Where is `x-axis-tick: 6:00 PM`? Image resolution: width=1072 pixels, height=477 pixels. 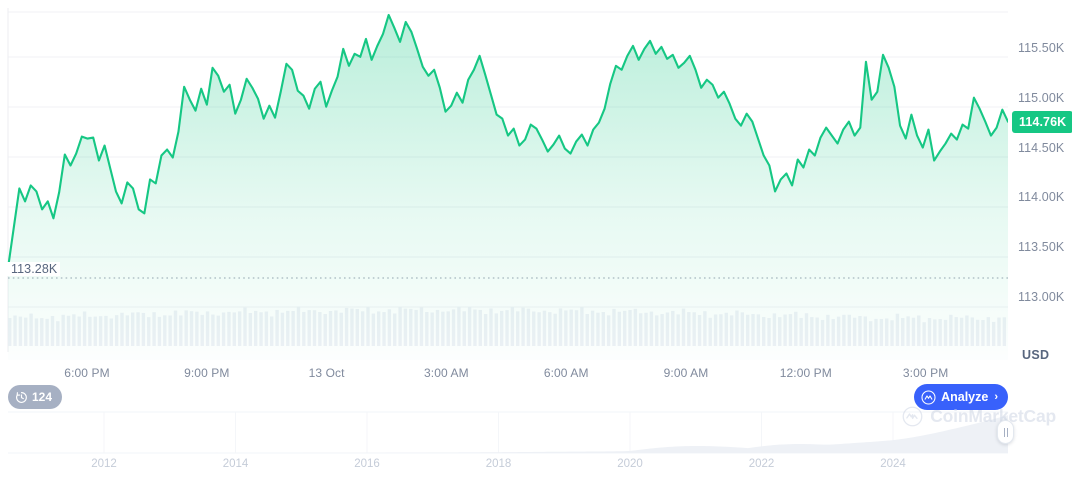 x-axis-tick: 6:00 PM is located at coordinates (87, 373).